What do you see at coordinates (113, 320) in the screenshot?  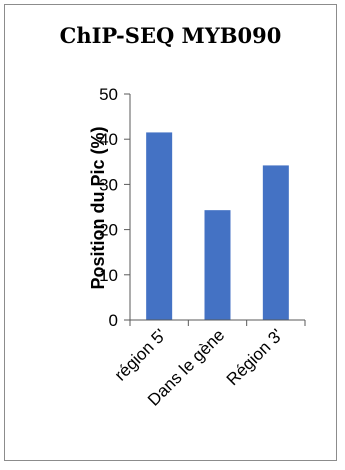 I see `y-tick-label: 0` at bounding box center [113, 320].